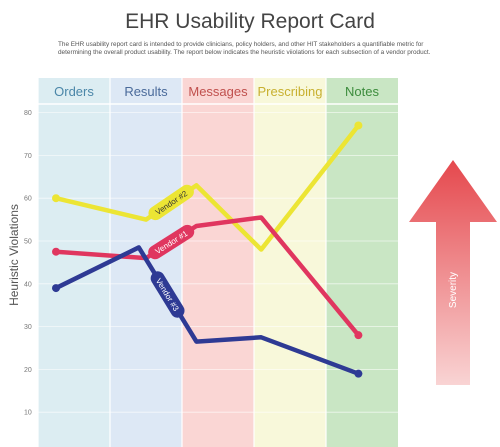 This screenshot has height=447, width=500. I want to click on severity-arrow-icon, so click(453, 272).